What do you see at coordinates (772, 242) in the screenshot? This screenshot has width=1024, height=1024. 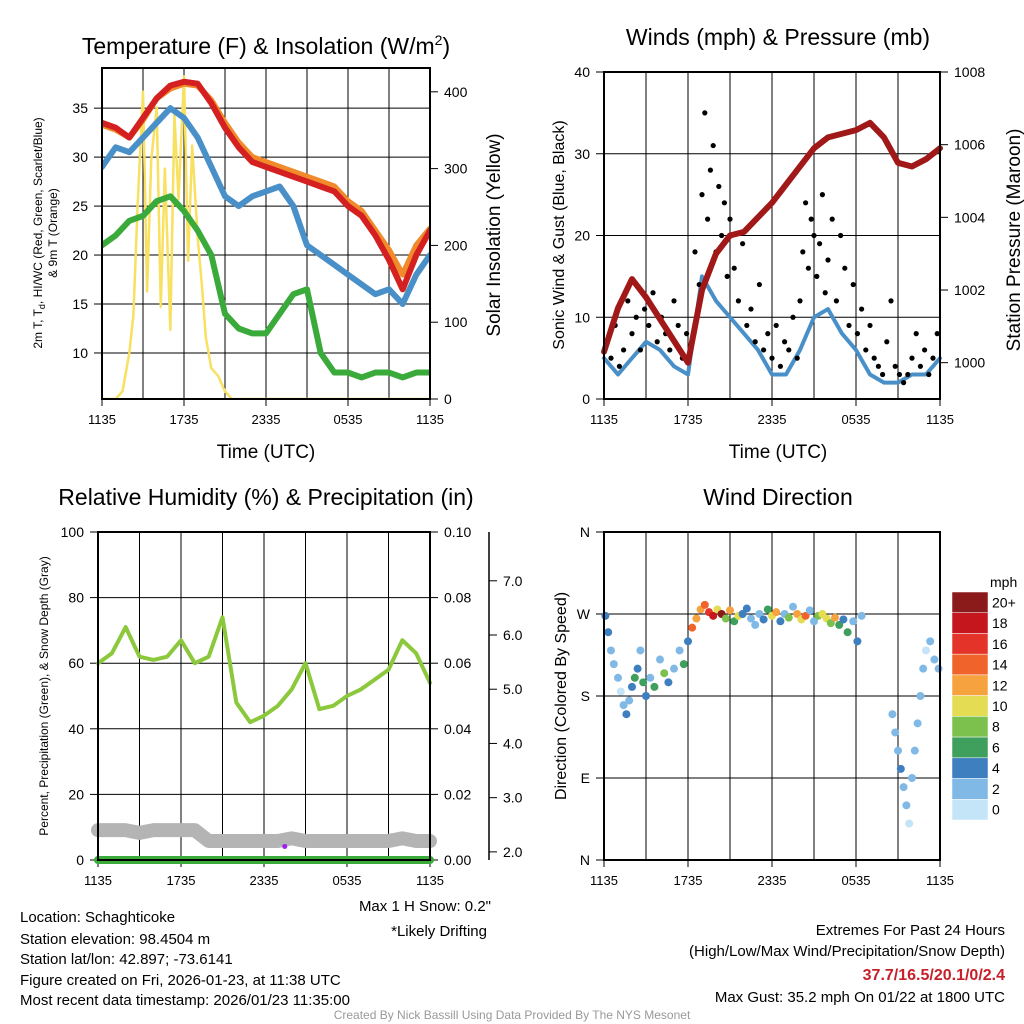 I see `pressure-line` at bounding box center [772, 242].